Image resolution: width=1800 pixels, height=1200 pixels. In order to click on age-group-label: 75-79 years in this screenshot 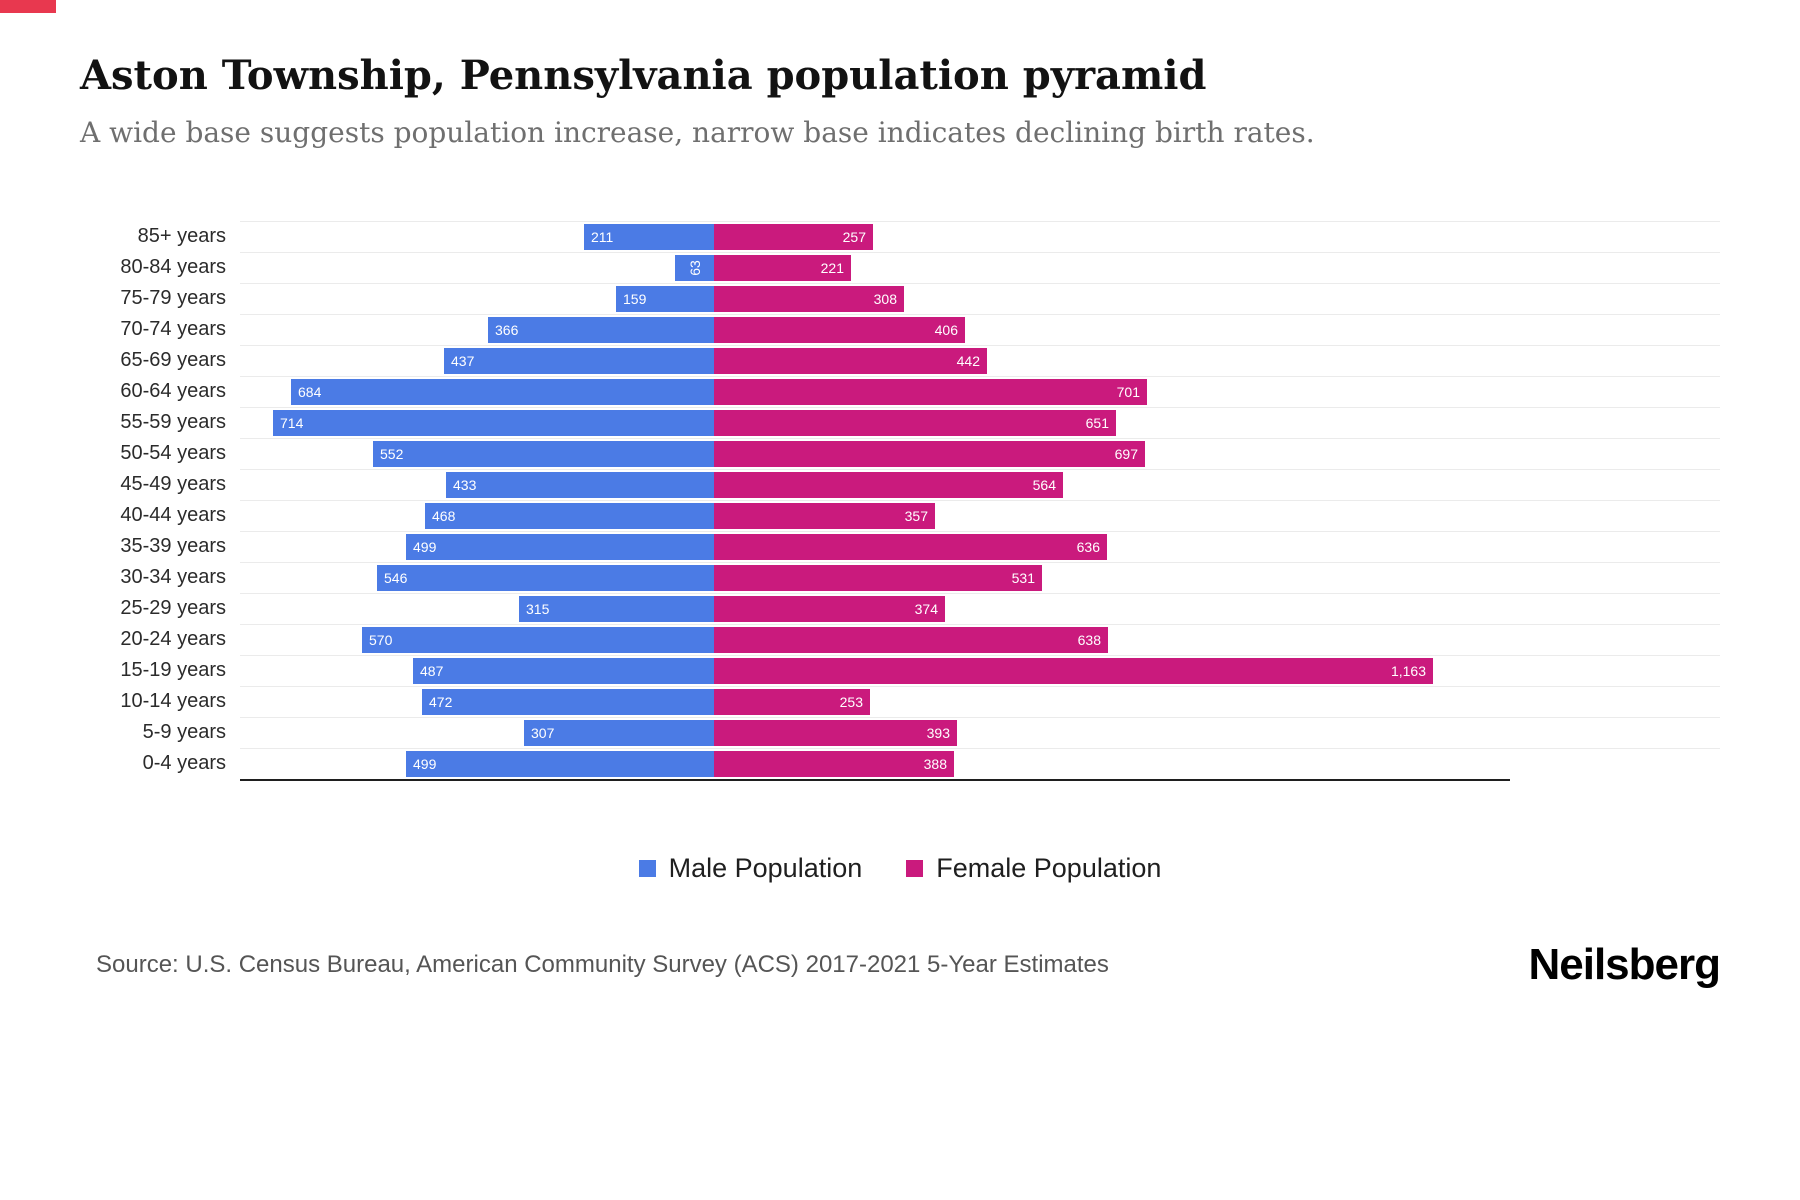, I will do `click(173, 298)`.